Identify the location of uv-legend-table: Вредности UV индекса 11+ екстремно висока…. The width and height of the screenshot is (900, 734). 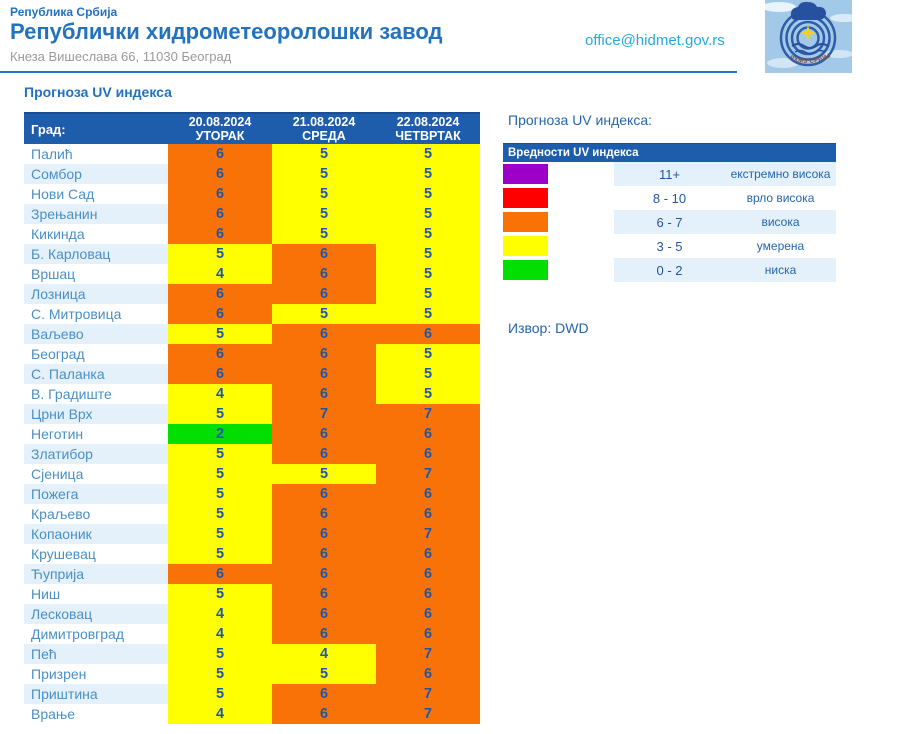
(669, 212).